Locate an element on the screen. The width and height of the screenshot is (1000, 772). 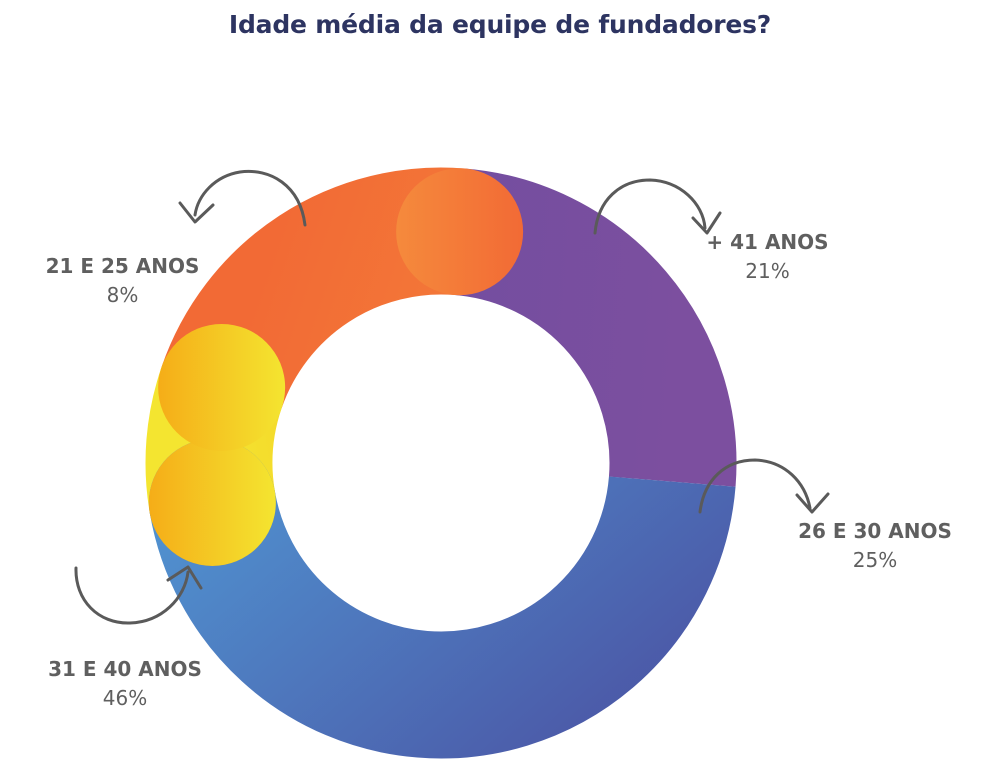
value-label: 8% is located at coordinates (122, 295).